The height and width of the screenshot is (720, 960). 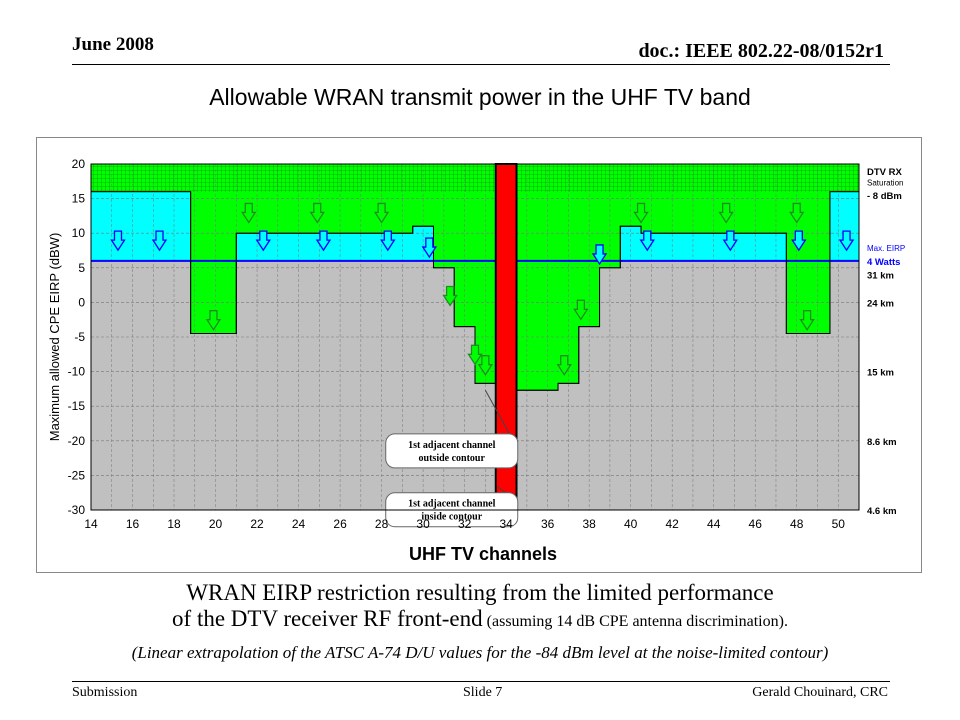 What do you see at coordinates (589, 524) in the screenshot?
I see `x-tick-label: 38` at bounding box center [589, 524].